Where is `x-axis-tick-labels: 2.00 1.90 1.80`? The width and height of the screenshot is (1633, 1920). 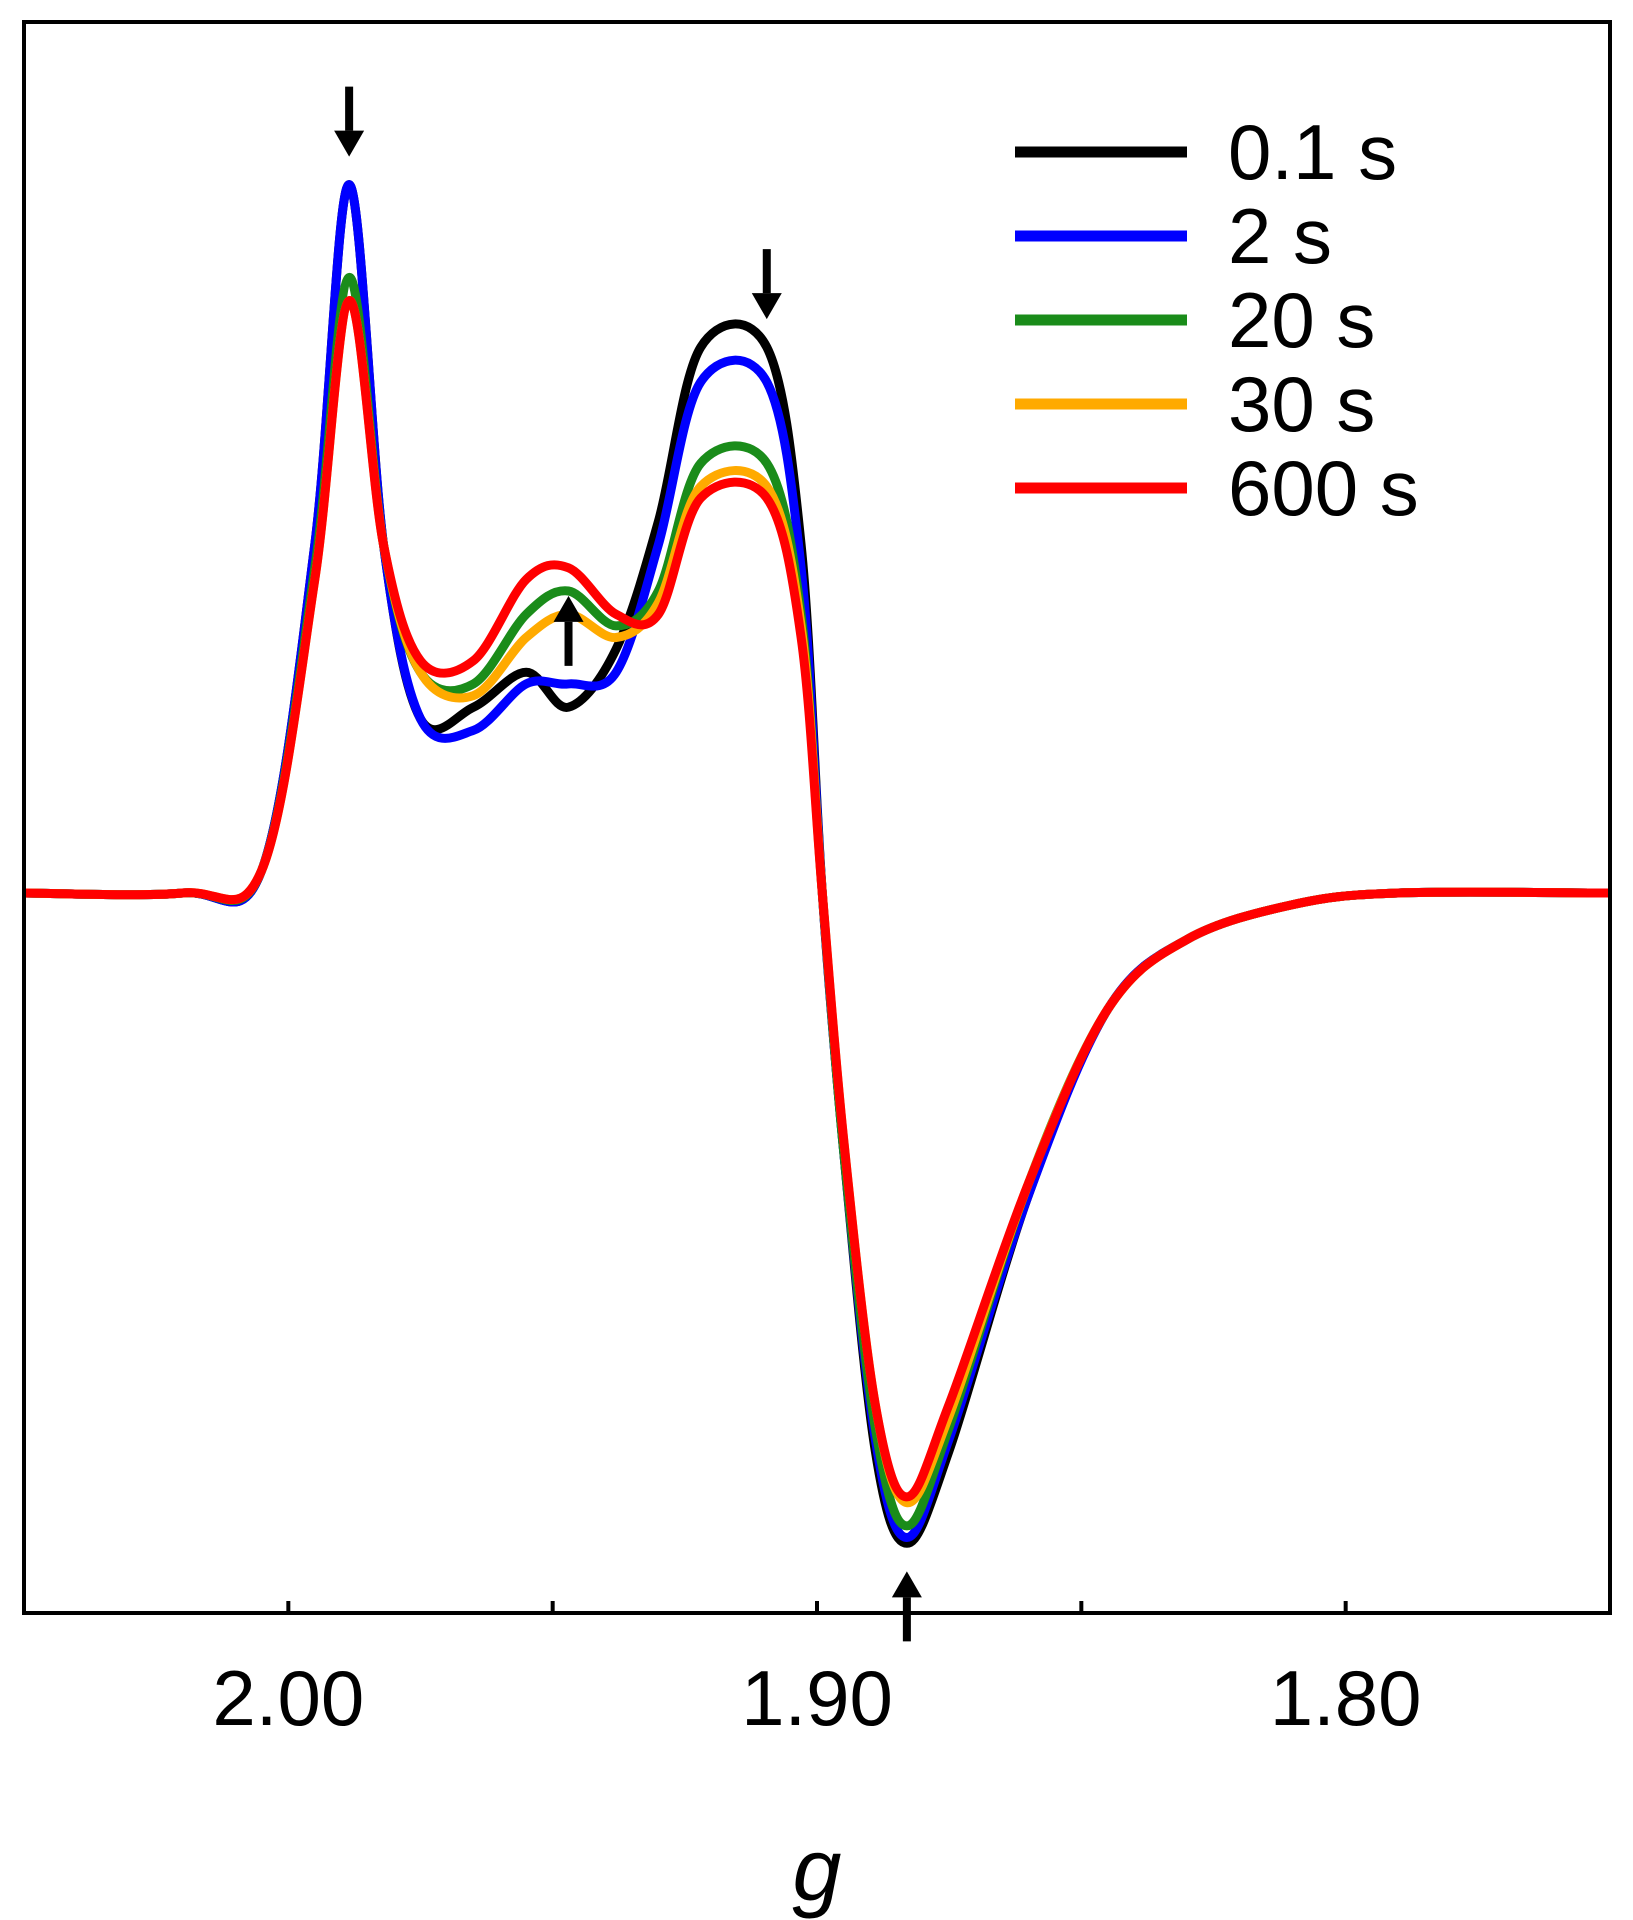 x-axis-tick-labels: 2.00 1.90 1.80 is located at coordinates (816, 1698).